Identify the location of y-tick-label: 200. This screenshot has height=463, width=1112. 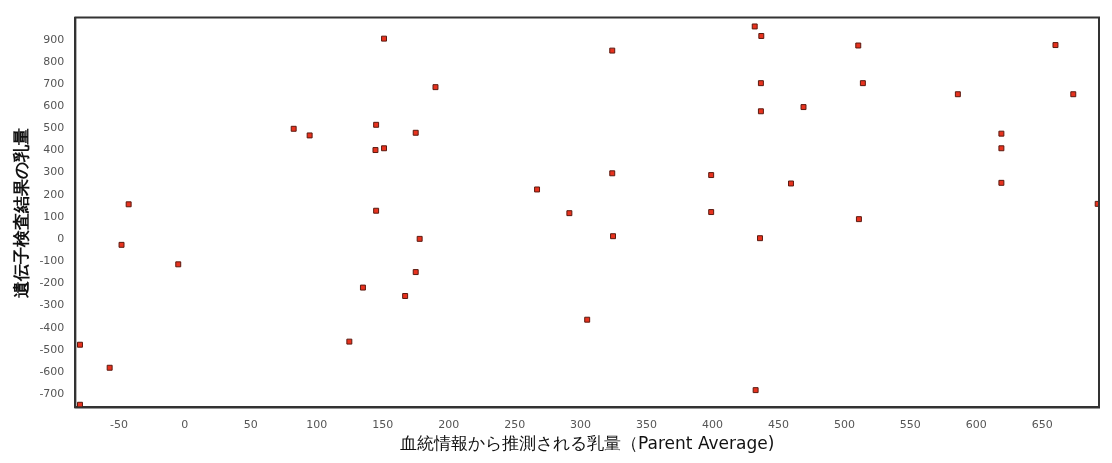
(54, 194).